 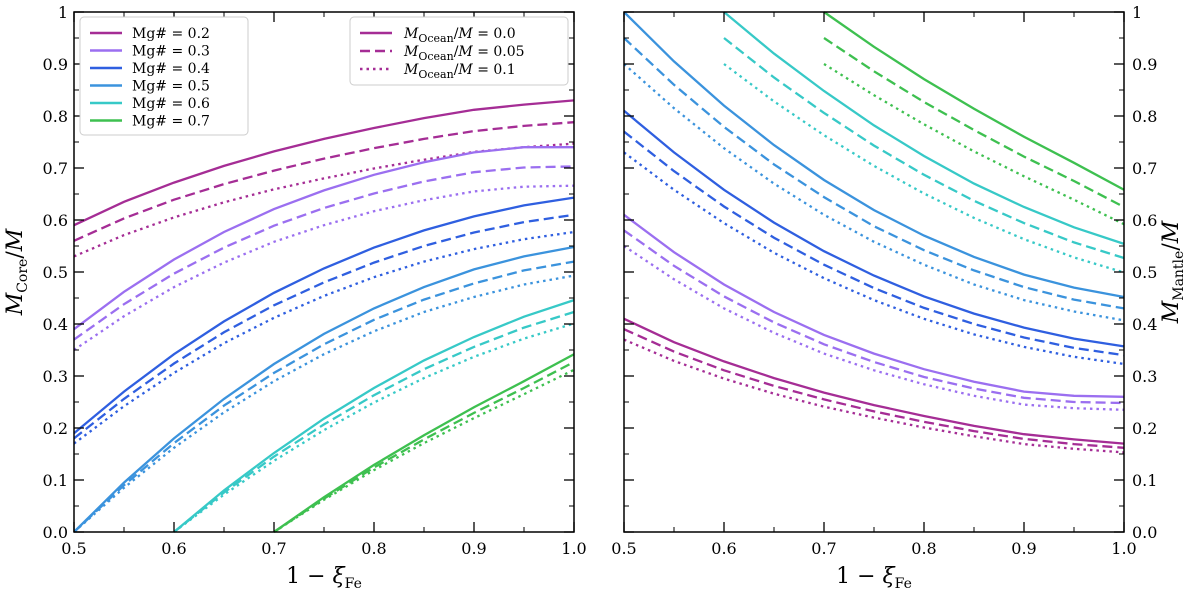 What do you see at coordinates (1144, 480) in the screenshot?
I see `right-y-tick-label: 0.1` at bounding box center [1144, 480].